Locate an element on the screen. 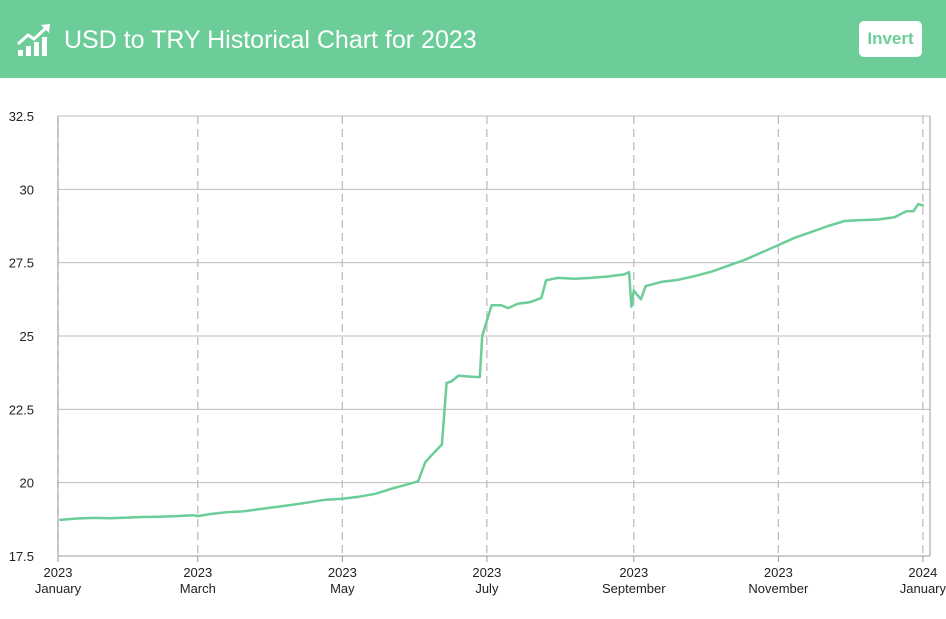  x-tick-year-label: 2024 is located at coordinates (922, 572).